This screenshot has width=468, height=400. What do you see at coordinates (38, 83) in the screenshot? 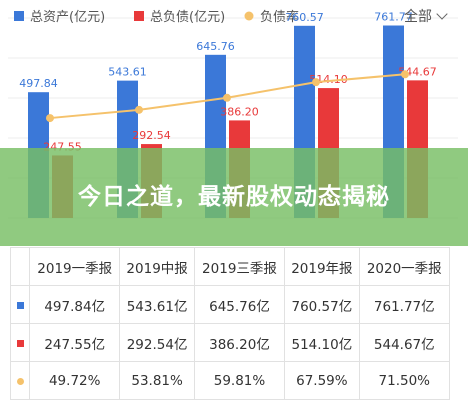
I see `bar-label-total-assets: 497.84` at bounding box center [38, 83].